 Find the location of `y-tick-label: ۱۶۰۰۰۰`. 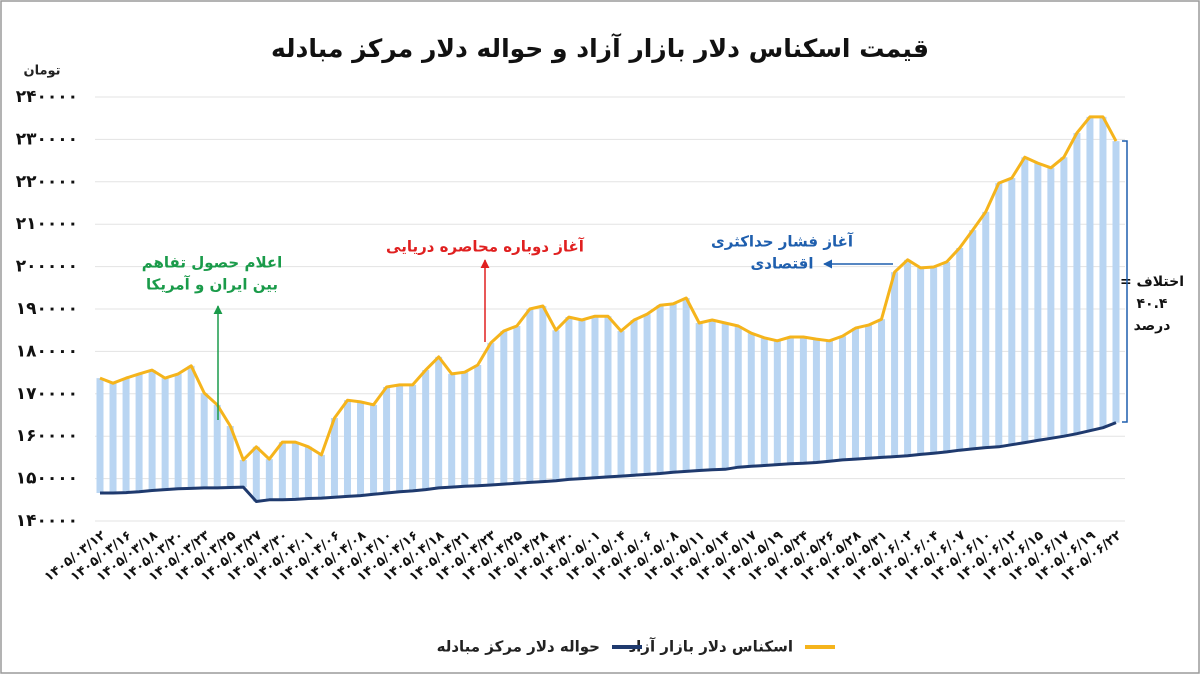

y-tick-label: ۱۶۰۰۰۰ is located at coordinates (47, 436).